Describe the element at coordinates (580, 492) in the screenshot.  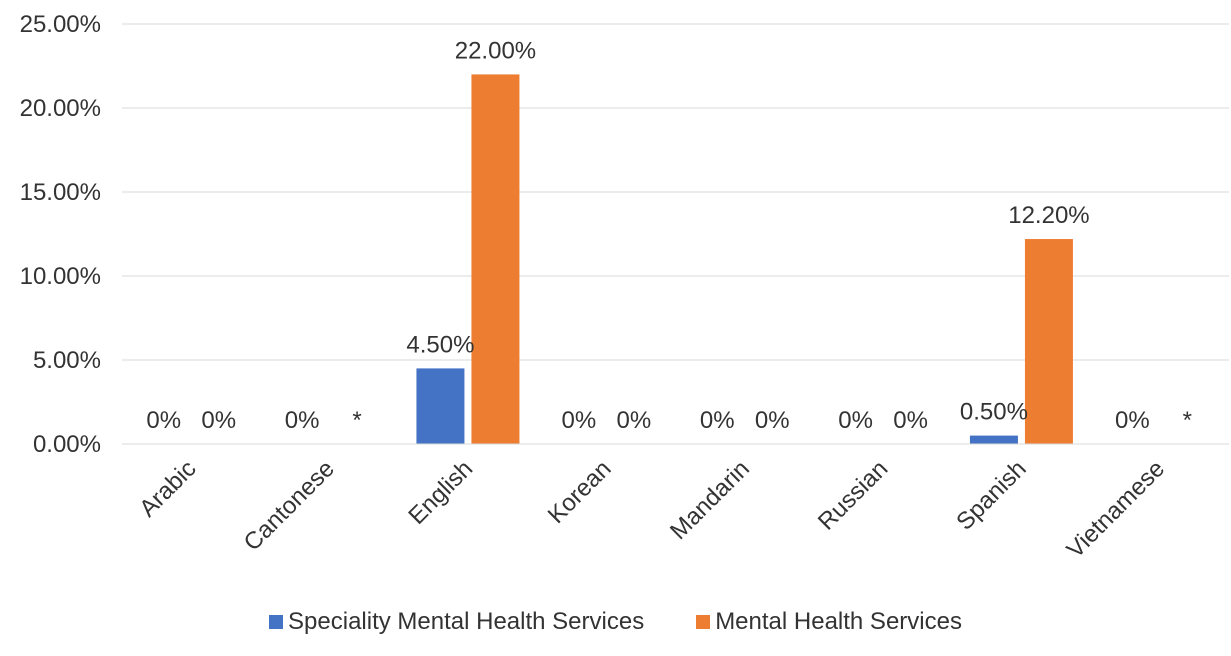
I see `x-tick-label: Korean` at that location.